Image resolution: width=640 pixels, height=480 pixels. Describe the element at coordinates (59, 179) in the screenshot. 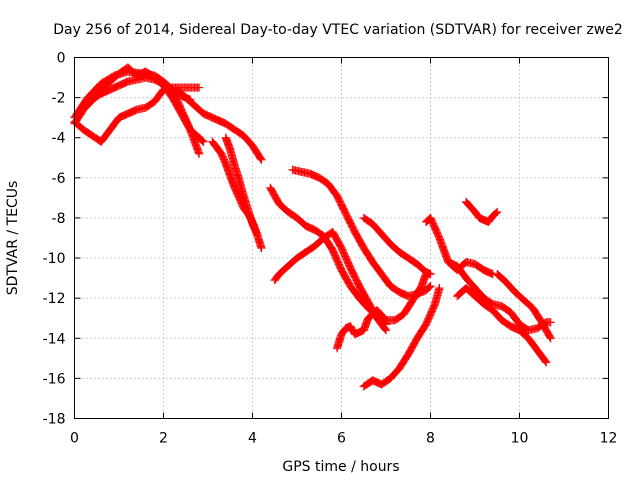

I see `y-tick-label: -6` at that location.